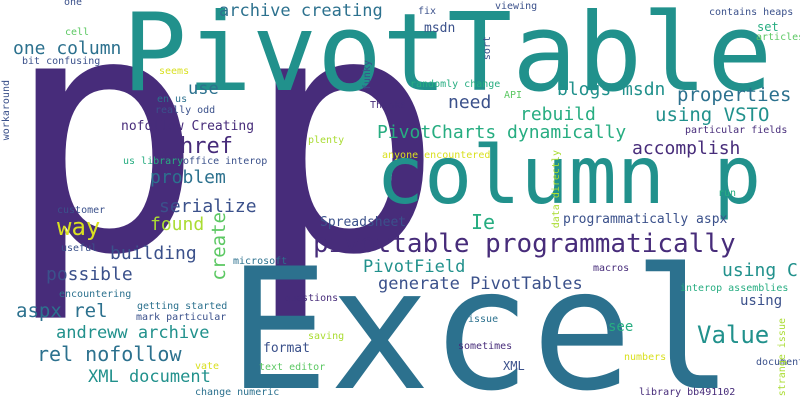 This screenshot has width=800, height=400. I want to click on word-one-column: one column, so click(67, 48).